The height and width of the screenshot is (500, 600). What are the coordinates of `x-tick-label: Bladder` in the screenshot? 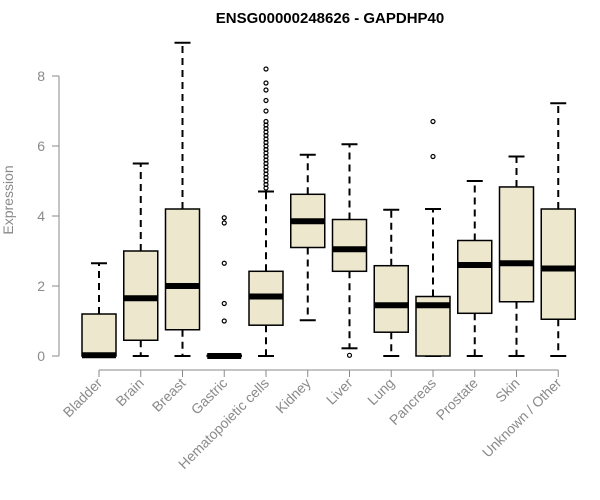 It's located at (83, 398).